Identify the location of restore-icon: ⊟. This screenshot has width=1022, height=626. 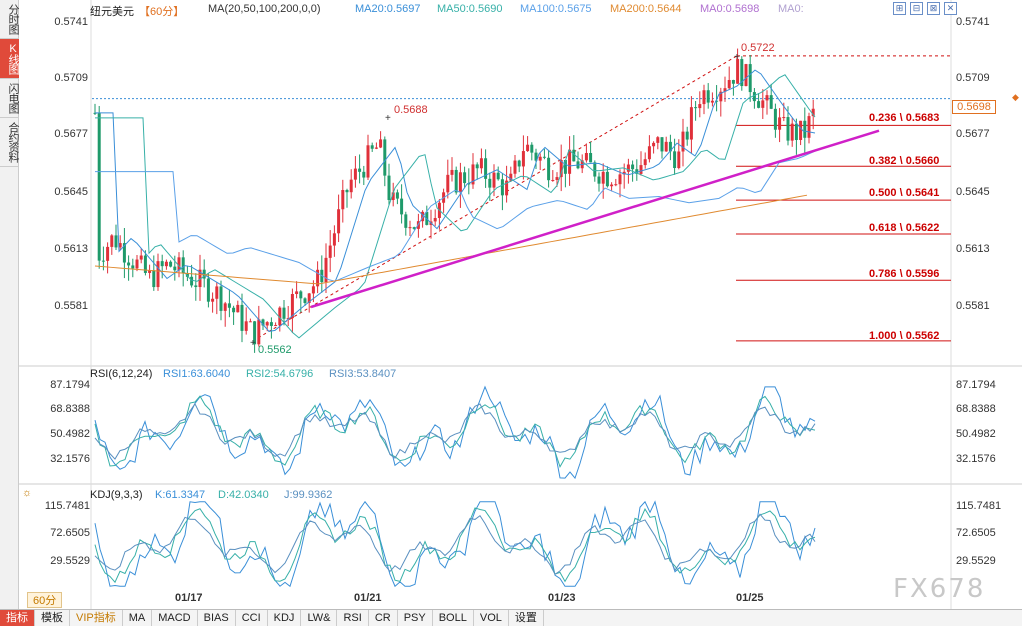
(916, 8).